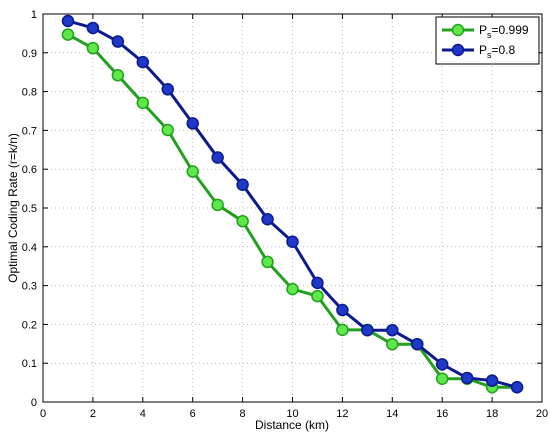 The width and height of the screenshot is (550, 442). What do you see at coordinates (29, 170) in the screenshot?
I see `y-tick-label: 0.6` at bounding box center [29, 170].